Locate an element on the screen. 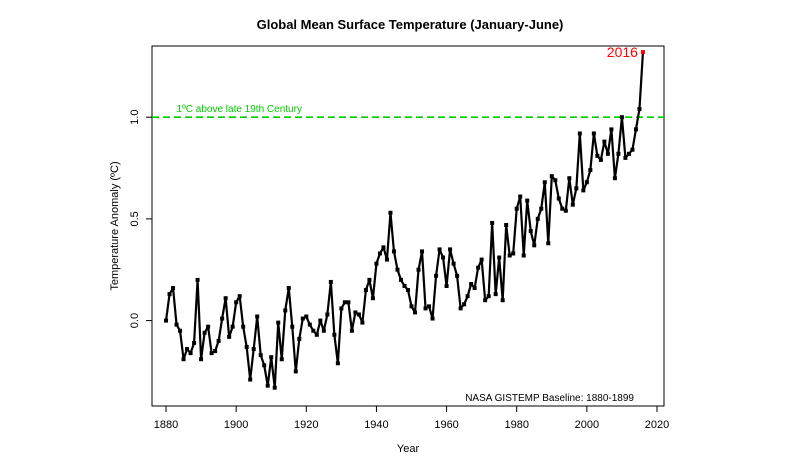 The width and height of the screenshot is (800, 470). y-axis-label: Temperature Anomaly (ºC) is located at coordinates (115, 225).